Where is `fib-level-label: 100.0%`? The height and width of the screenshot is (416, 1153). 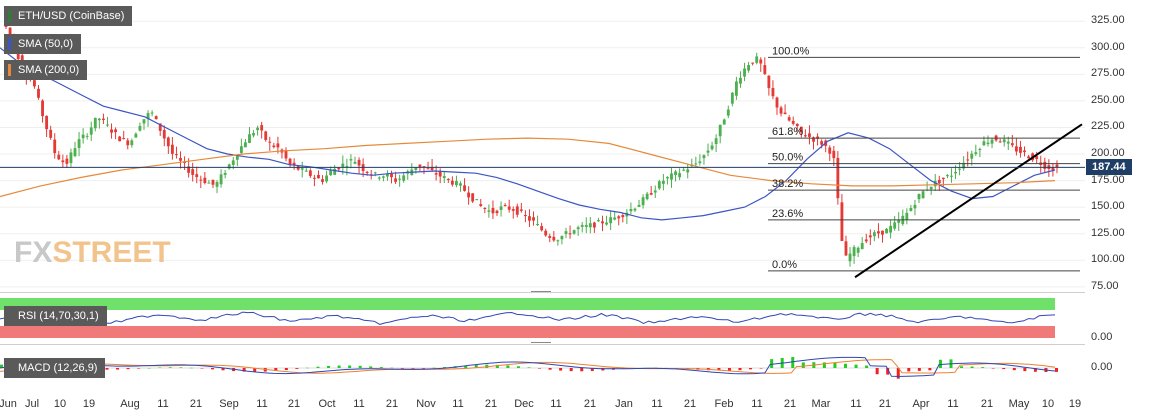 fib-level-label: 100.0% is located at coordinates (791, 51).